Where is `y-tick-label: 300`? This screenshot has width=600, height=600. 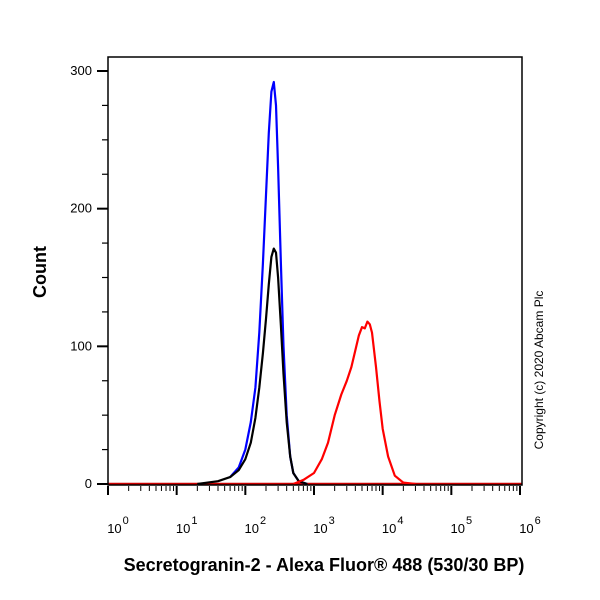
y-tick-label: 300 is located at coordinates (81, 70).